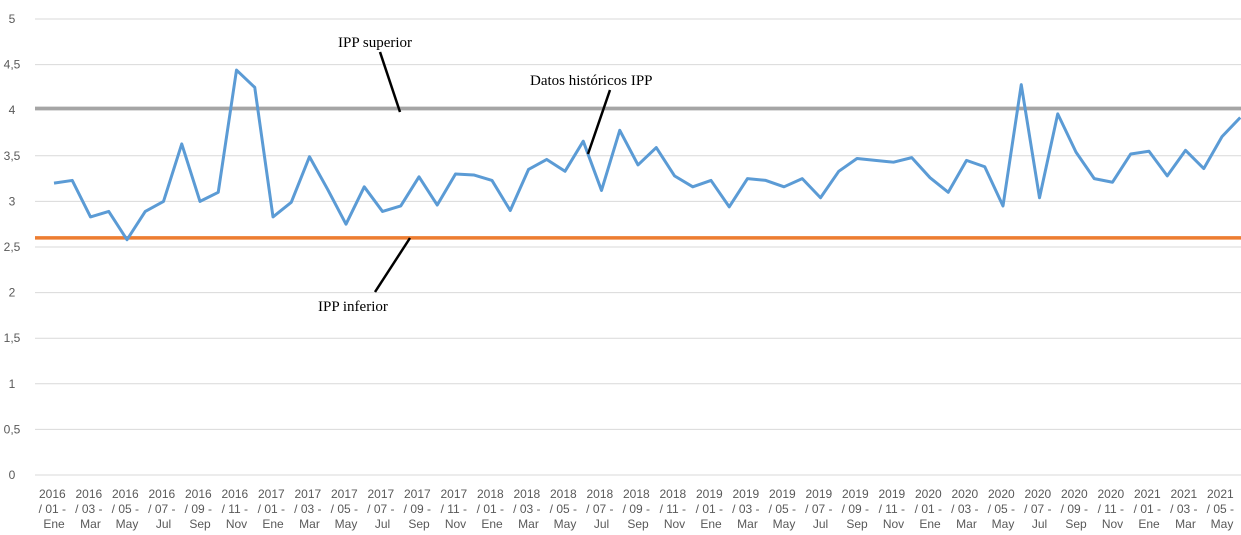 This screenshot has width=1241, height=535. Describe the element at coordinates (90, 509) in the screenshot. I see `x-tick-label: 2016 / 03 - Mar` at that location.